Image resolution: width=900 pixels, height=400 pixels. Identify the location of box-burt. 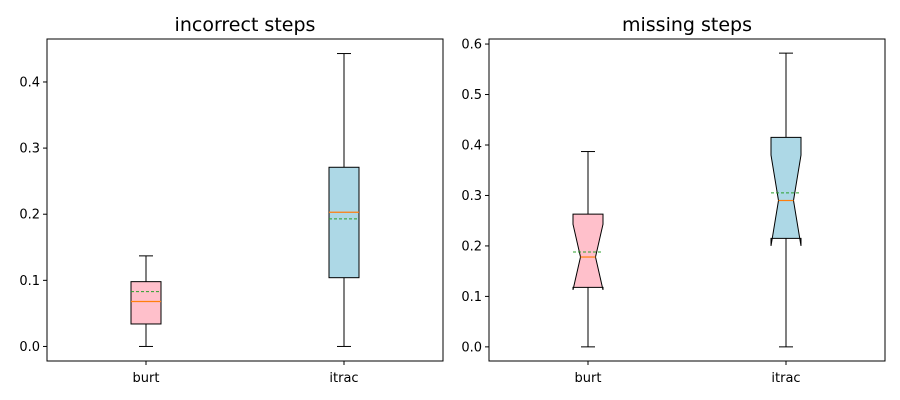
(146, 303).